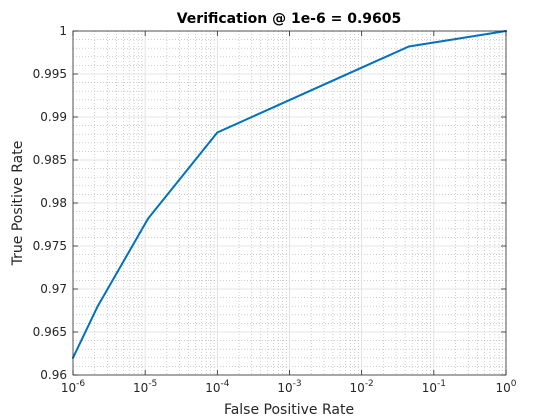 The height and width of the screenshot is (420, 560). I want to click on x-tick-label: 10⁻², so click(362, 387).